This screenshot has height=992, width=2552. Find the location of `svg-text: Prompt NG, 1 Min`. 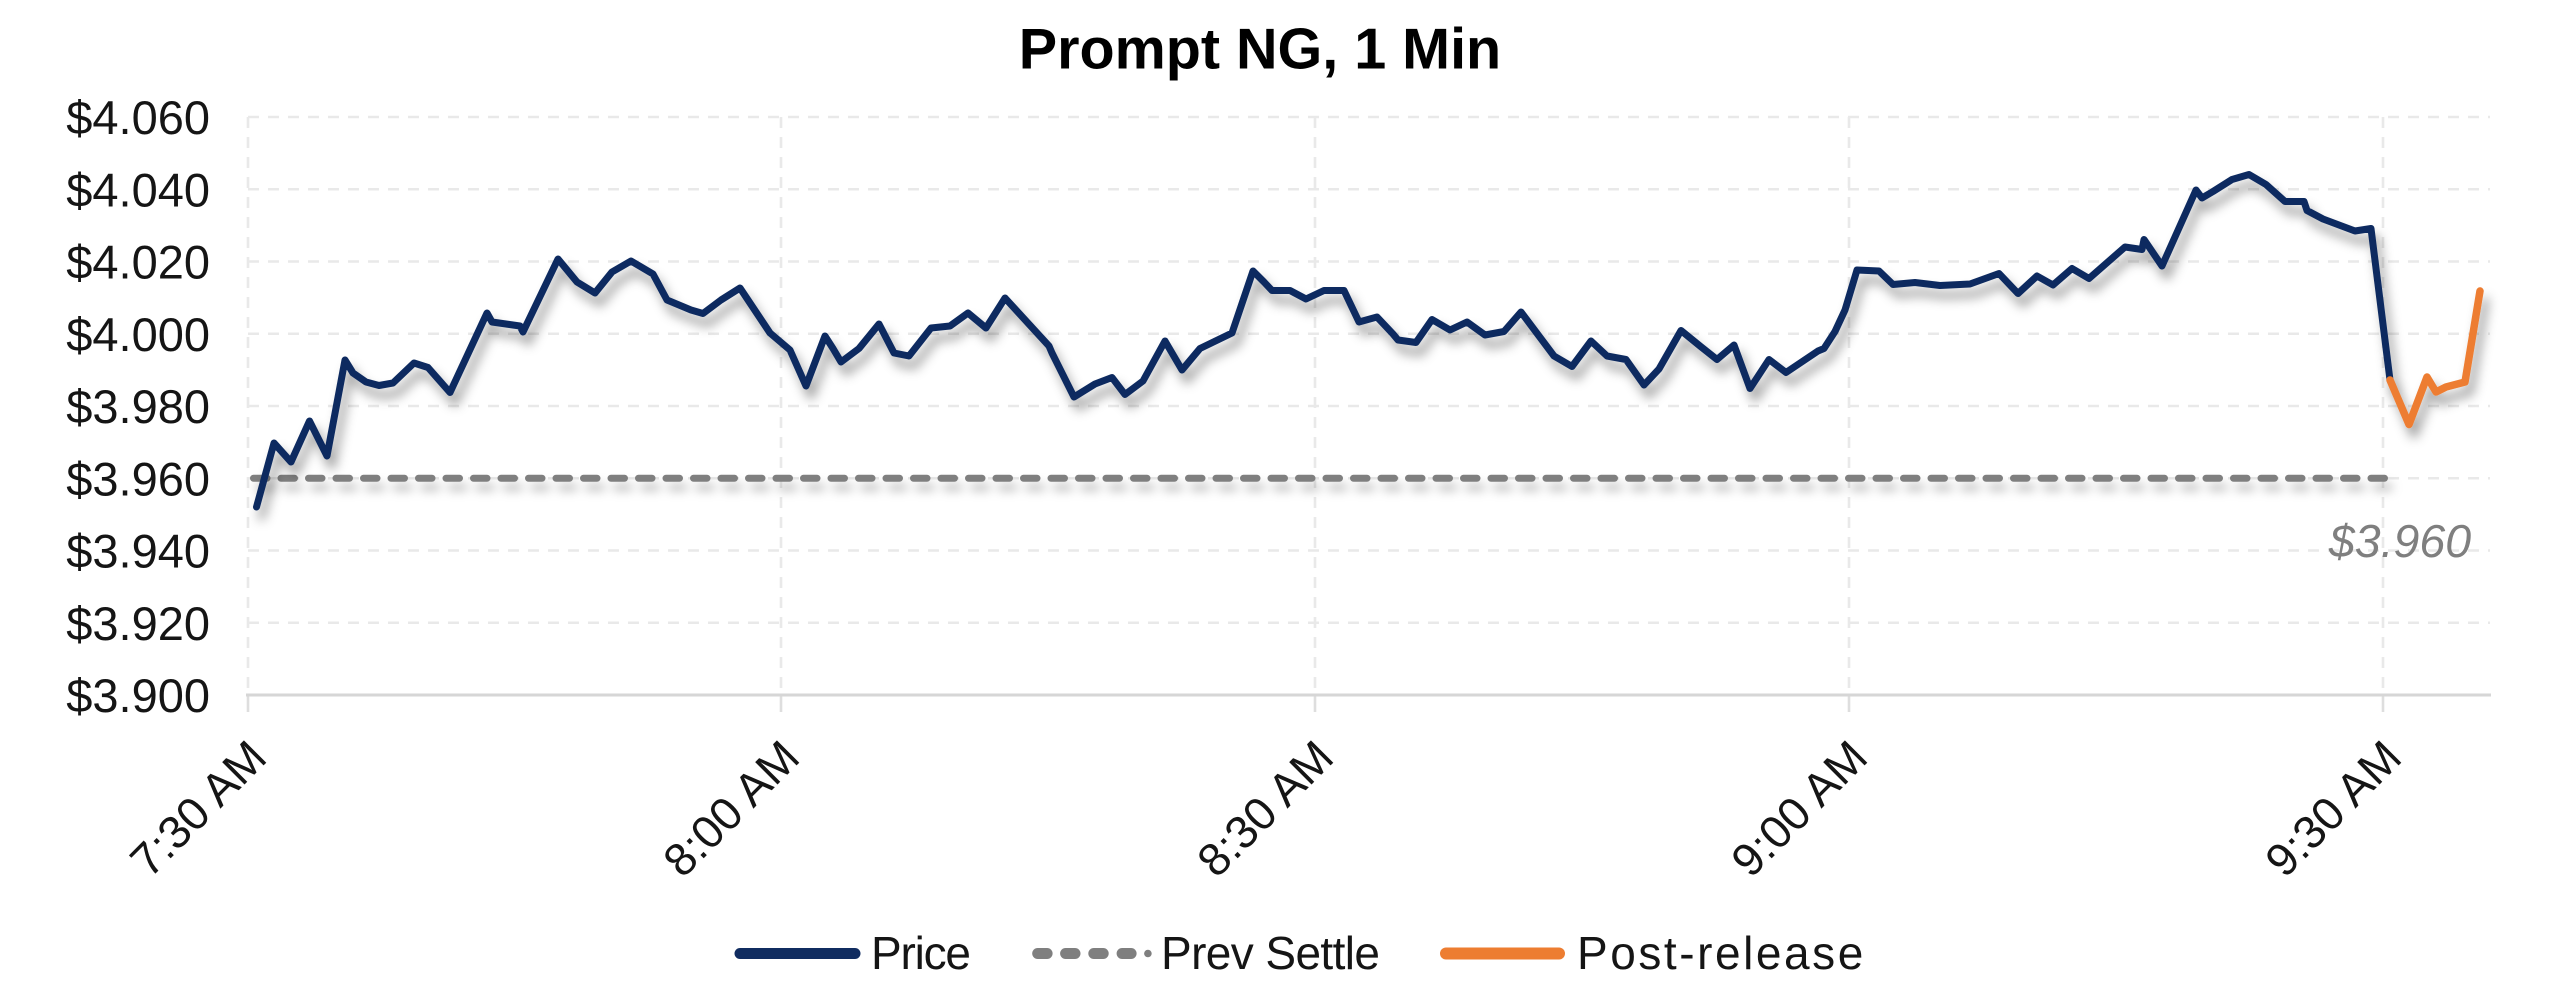

svg-text: Prompt NG, 1 Min is located at coordinates (1260, 50).